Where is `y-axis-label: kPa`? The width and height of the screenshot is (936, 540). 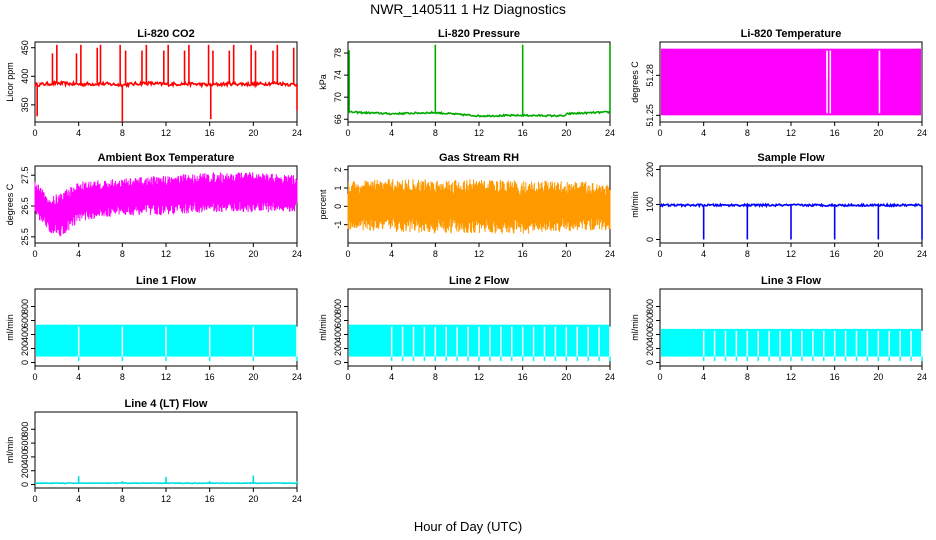 y-axis-label: kPa is located at coordinates (323, 82).